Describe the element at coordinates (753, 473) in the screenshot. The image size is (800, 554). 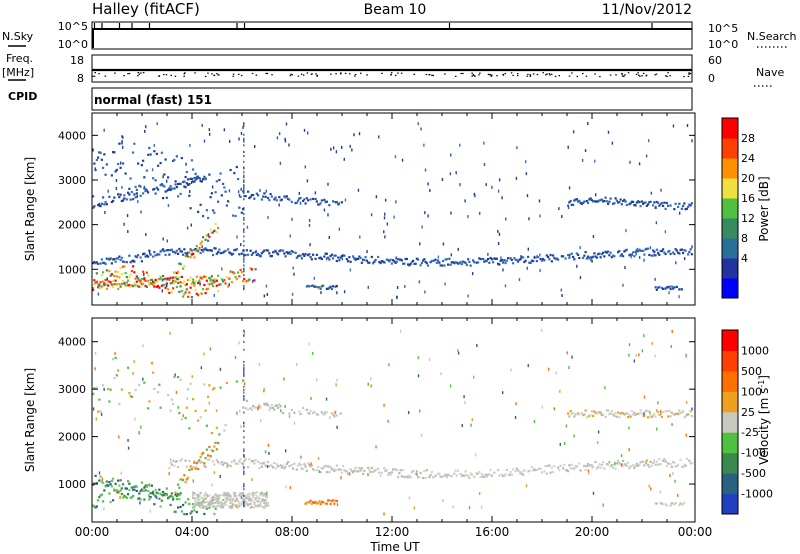
I see `colorbar-tick-label: -500` at that location.